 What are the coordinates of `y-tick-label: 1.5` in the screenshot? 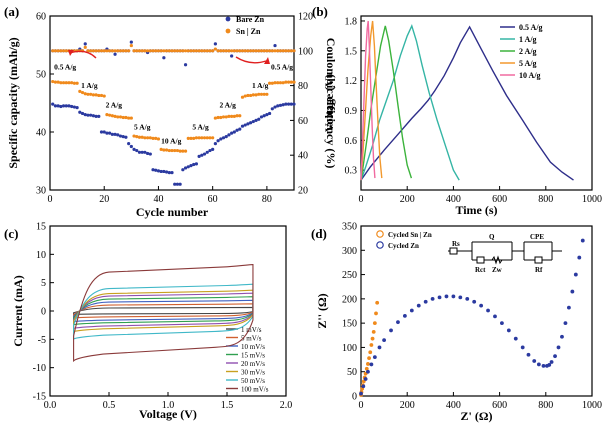 It's located at (351, 51).